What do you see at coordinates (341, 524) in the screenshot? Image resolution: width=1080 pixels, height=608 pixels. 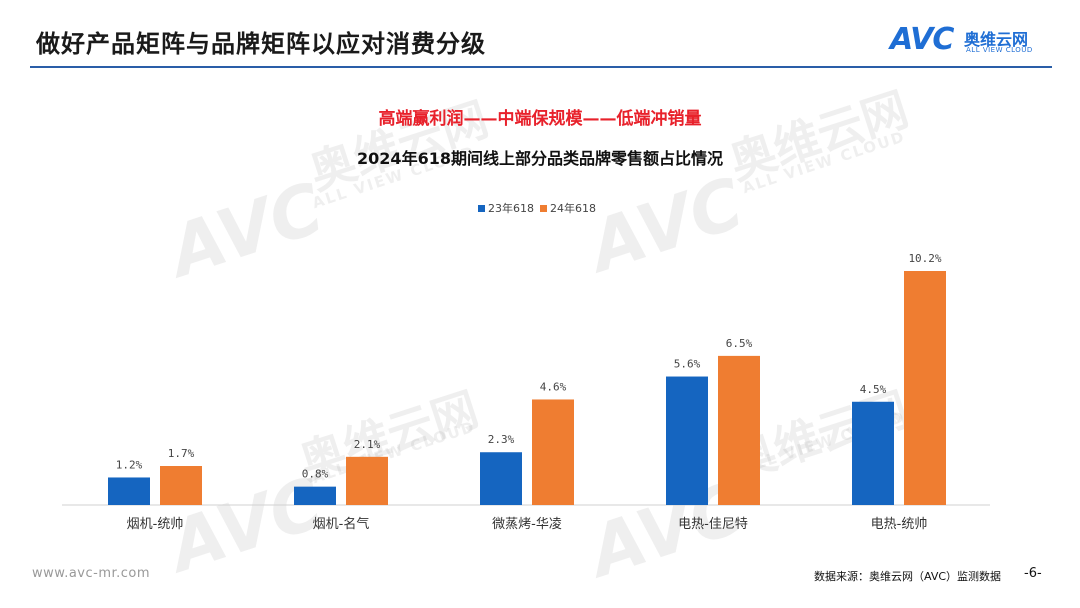 I see `x-tick-label: 烟机-名气` at bounding box center [341, 524].